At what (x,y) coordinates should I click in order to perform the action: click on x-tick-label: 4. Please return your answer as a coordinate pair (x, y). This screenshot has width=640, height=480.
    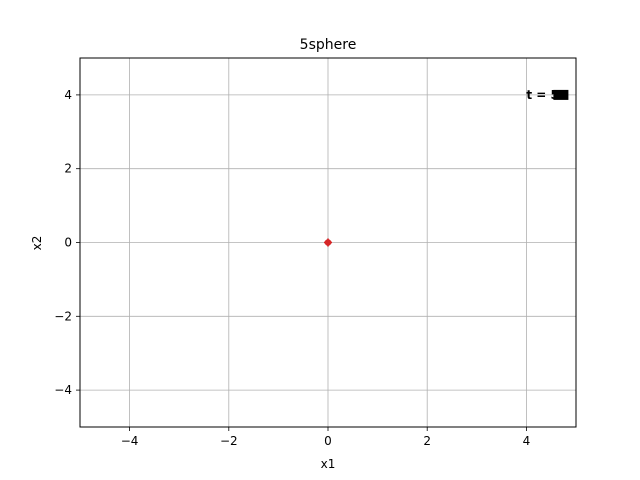
    Looking at the image, I should click on (527, 441).